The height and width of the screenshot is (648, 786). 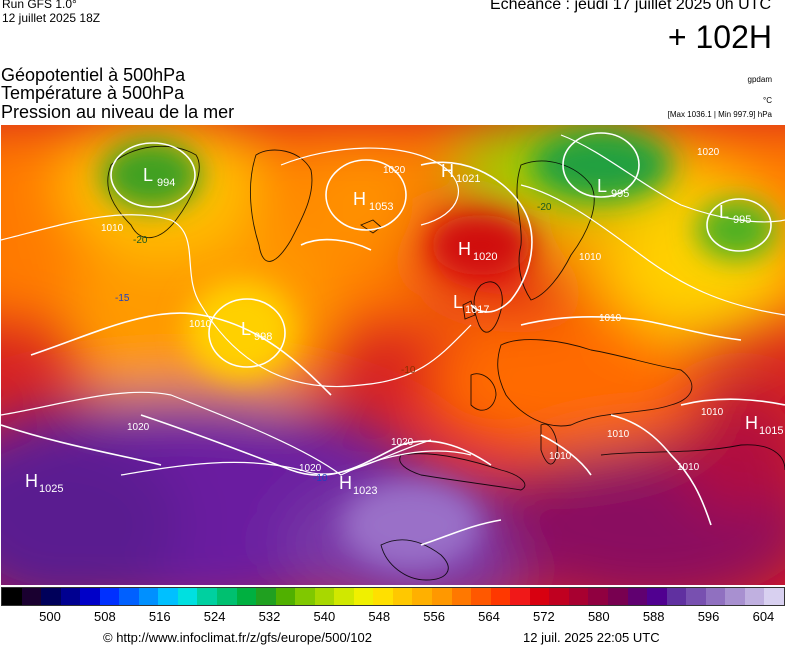 What do you see at coordinates (105, 616) in the screenshot?
I see `color-scale-tick: 508` at bounding box center [105, 616].